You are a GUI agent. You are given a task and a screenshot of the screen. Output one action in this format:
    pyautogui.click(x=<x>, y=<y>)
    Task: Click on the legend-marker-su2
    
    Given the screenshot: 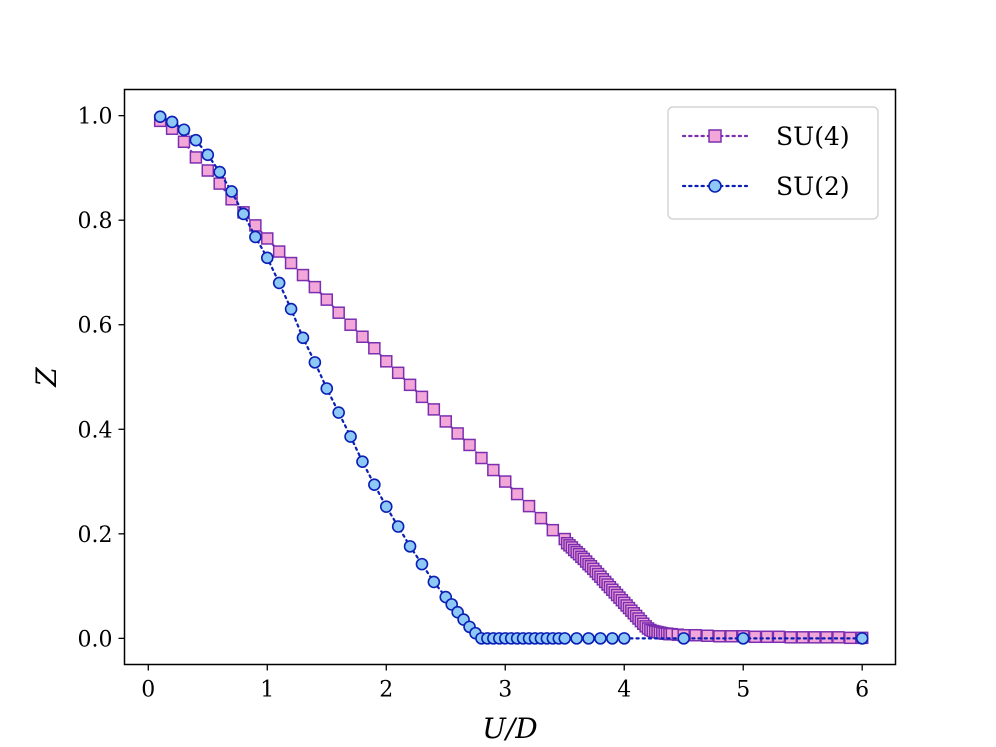 What is the action you would take?
    pyautogui.click(x=715, y=186)
    